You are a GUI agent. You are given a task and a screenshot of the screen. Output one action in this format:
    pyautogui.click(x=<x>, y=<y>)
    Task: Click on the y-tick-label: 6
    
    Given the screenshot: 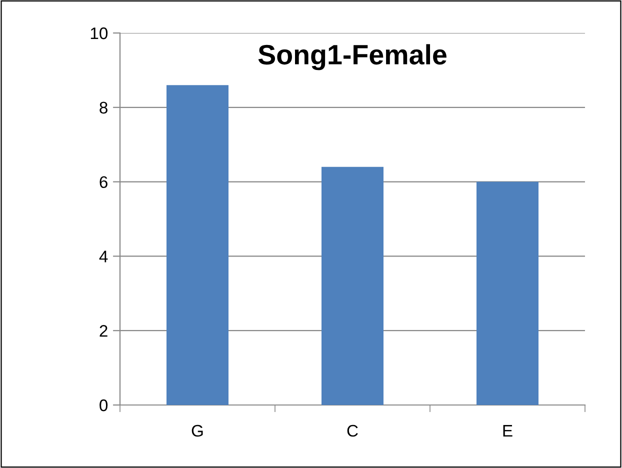 What is the action you would take?
    pyautogui.click(x=104, y=182)
    